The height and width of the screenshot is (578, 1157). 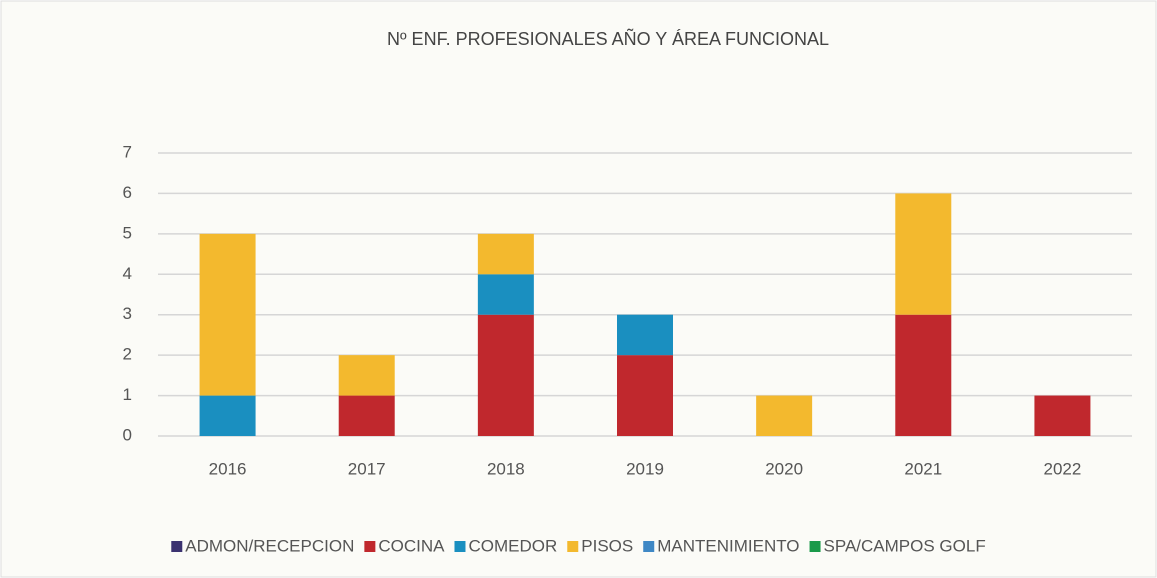 What do you see at coordinates (228, 468) in the screenshot?
I see `x-tick-label: 2016` at bounding box center [228, 468].